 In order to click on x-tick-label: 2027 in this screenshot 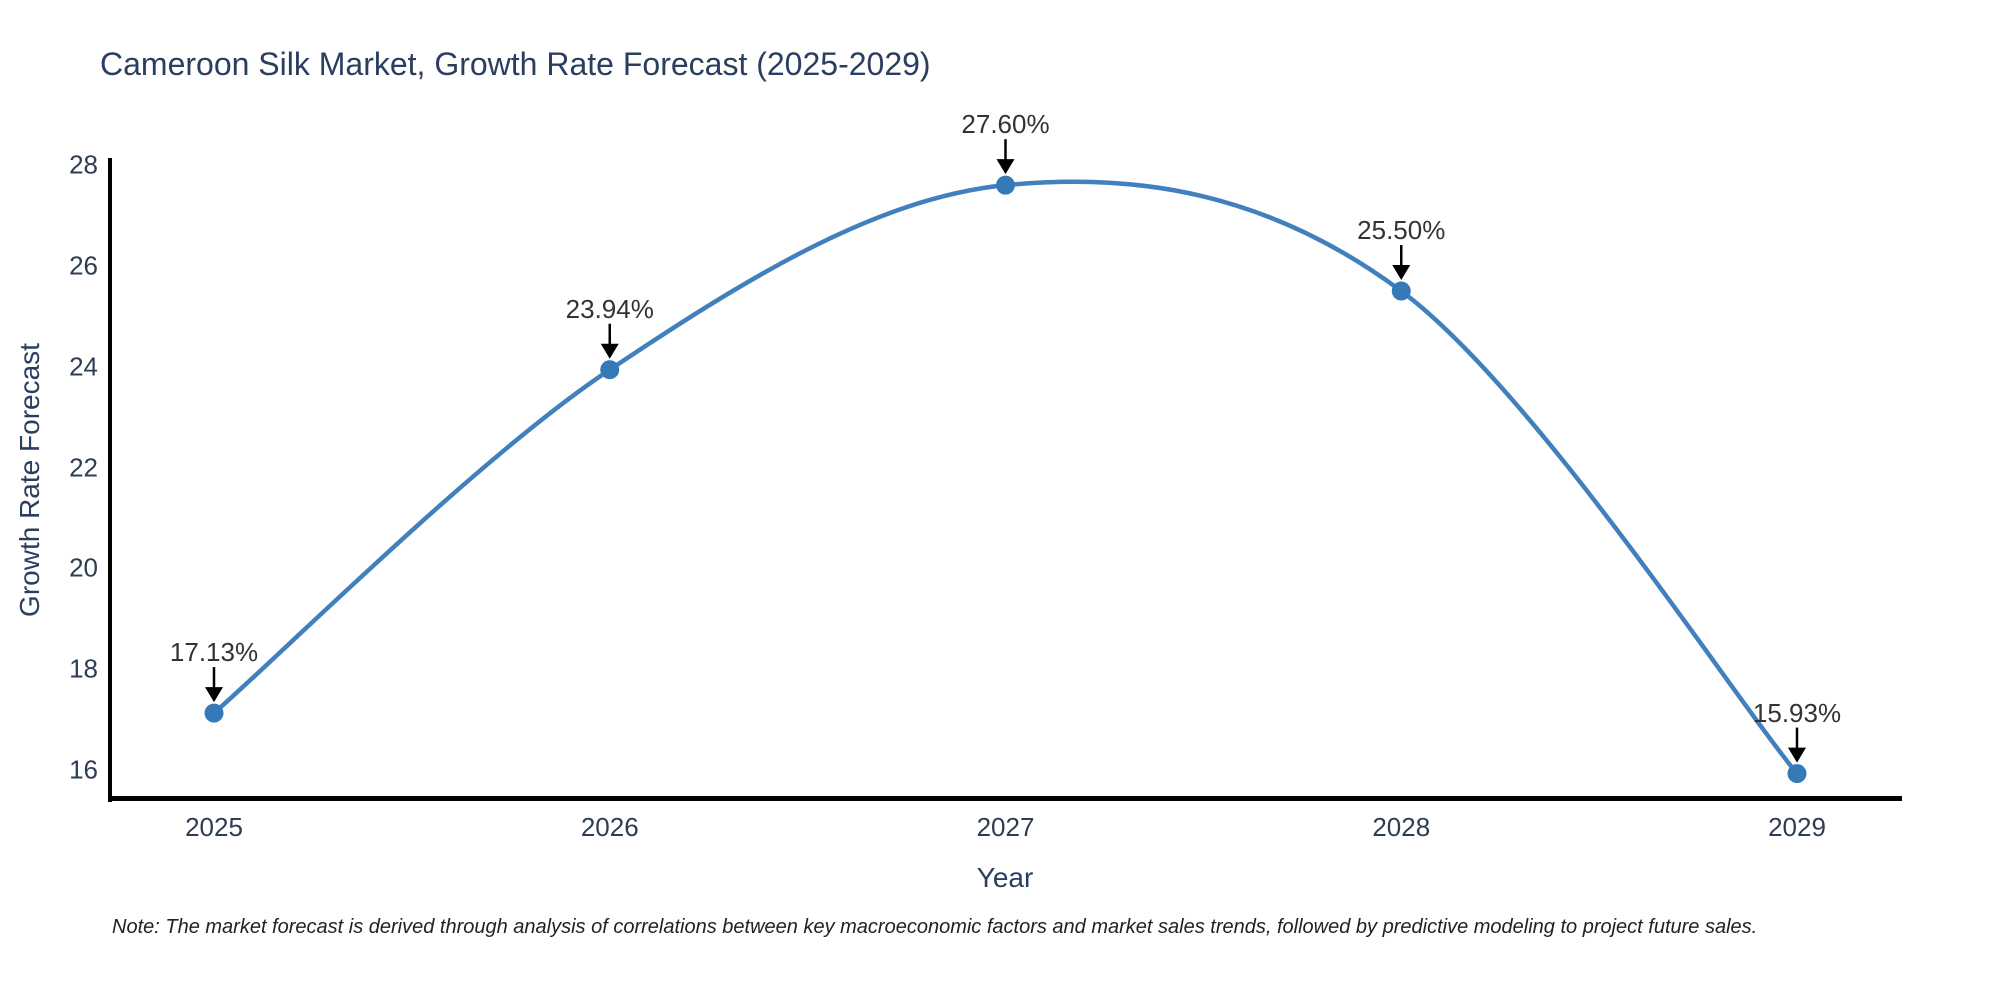, I will do `click(1005, 827)`.